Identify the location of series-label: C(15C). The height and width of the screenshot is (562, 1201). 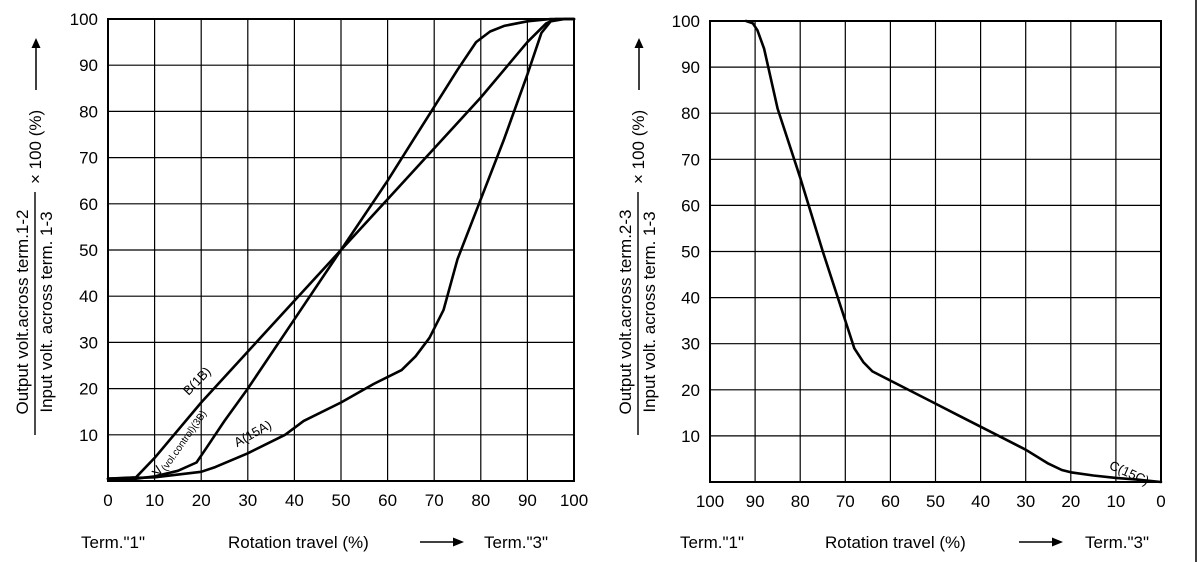
(1129, 473).